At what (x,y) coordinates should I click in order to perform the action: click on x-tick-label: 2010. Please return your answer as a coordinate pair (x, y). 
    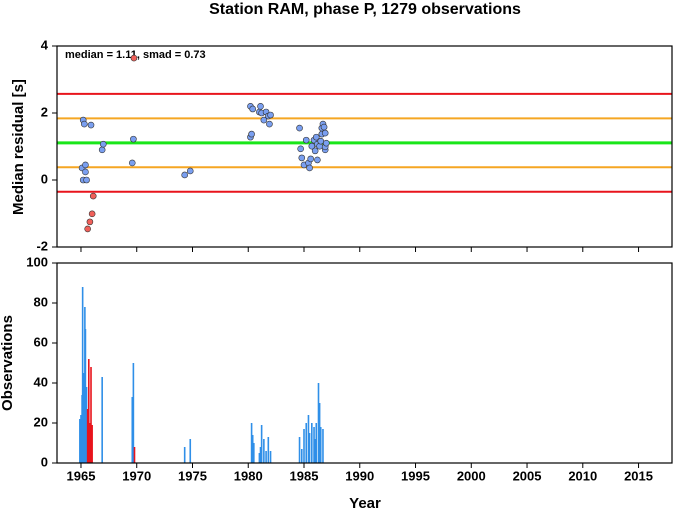
    Looking at the image, I should click on (582, 475).